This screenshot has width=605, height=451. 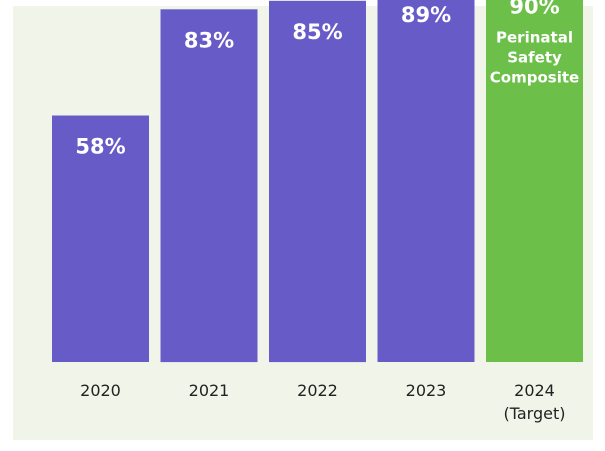 What do you see at coordinates (100, 147) in the screenshot?
I see `bar-value-label-2020: 58%` at bounding box center [100, 147].